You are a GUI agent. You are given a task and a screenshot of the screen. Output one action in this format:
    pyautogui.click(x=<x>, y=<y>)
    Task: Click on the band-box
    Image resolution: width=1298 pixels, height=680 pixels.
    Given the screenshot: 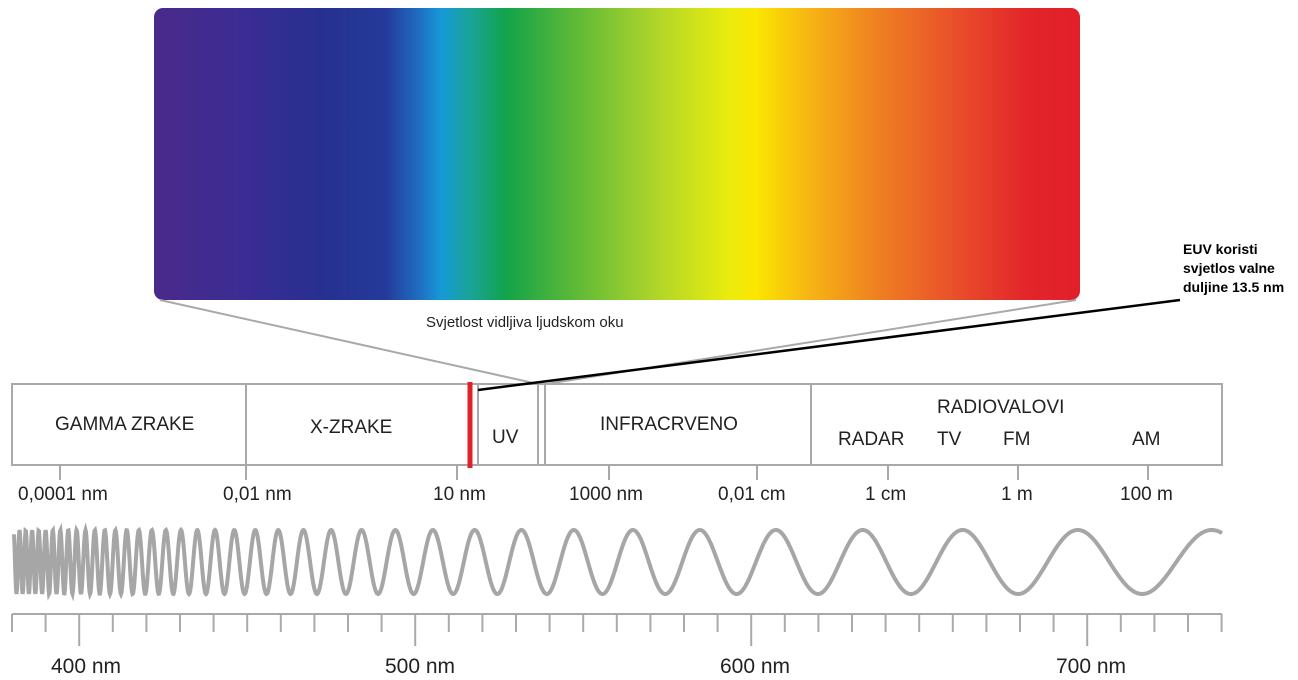 What is the action you would take?
    pyautogui.click(x=617, y=424)
    